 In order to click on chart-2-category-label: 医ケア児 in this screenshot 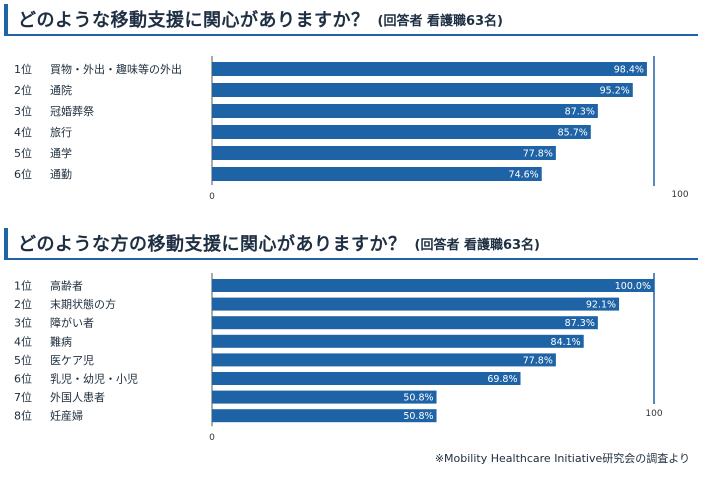, I will do `click(72, 360)`.